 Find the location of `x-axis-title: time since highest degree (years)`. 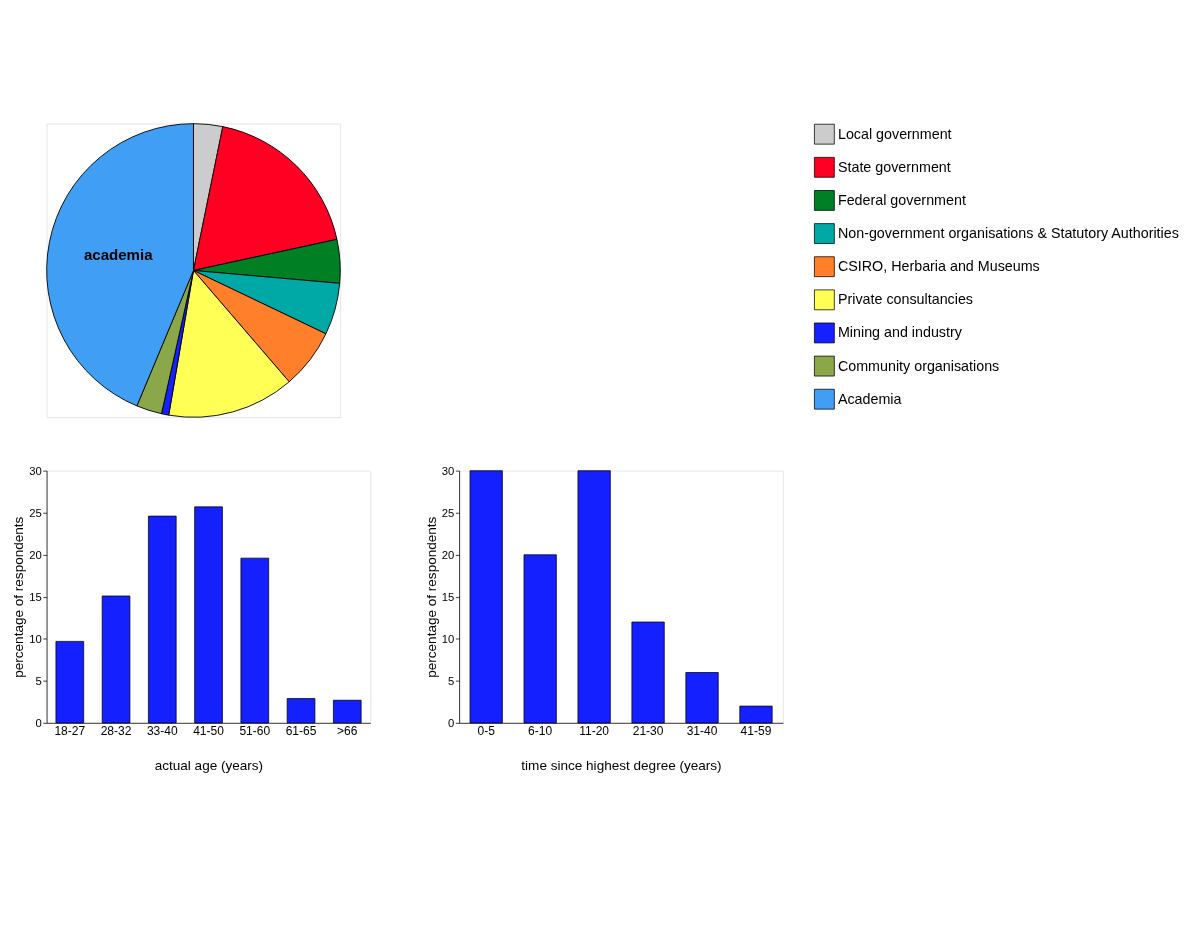

x-axis-title: time since highest degree (years) is located at coordinates (621, 765).